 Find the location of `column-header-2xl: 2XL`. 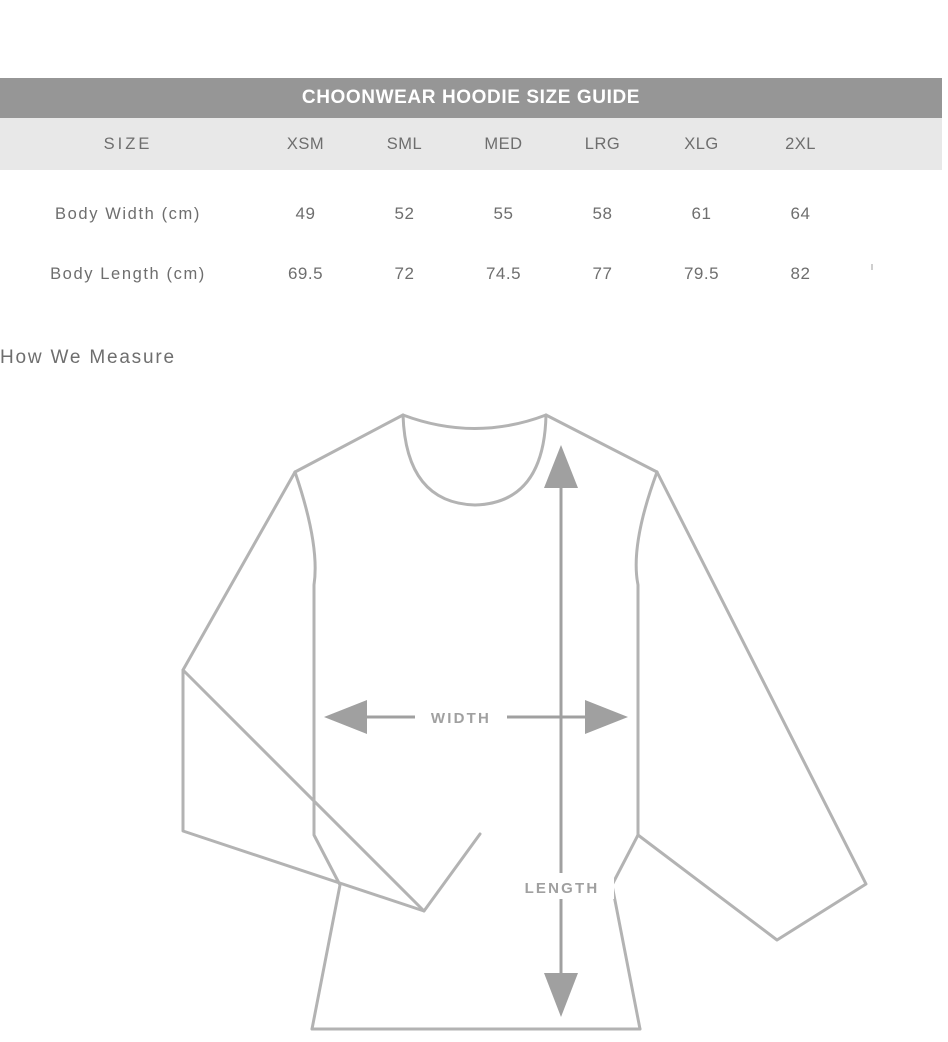

column-header-2xl: 2XL is located at coordinates (800, 143).